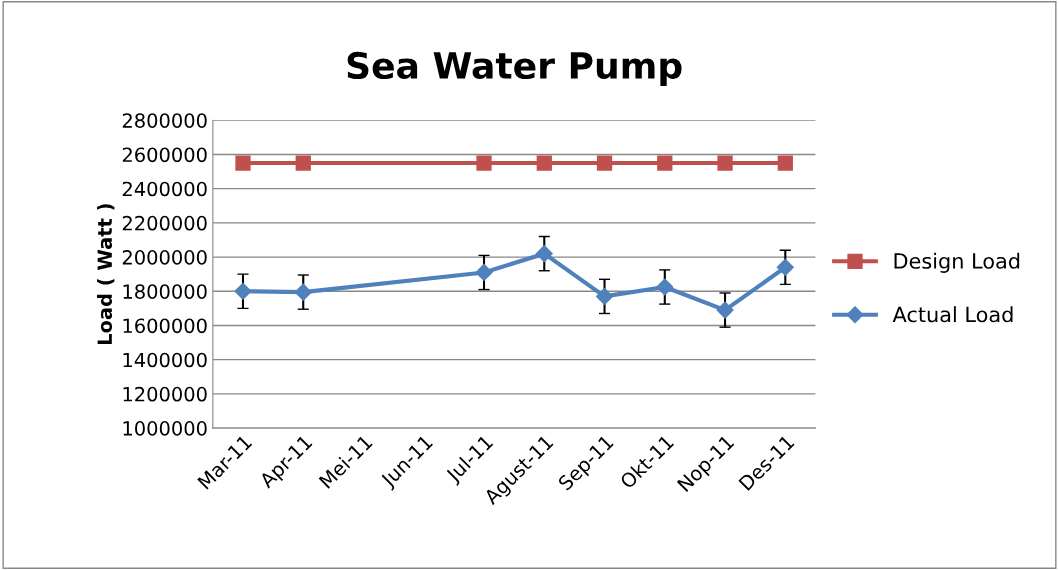  I want to click on legend-label: Design Load, so click(957, 262).